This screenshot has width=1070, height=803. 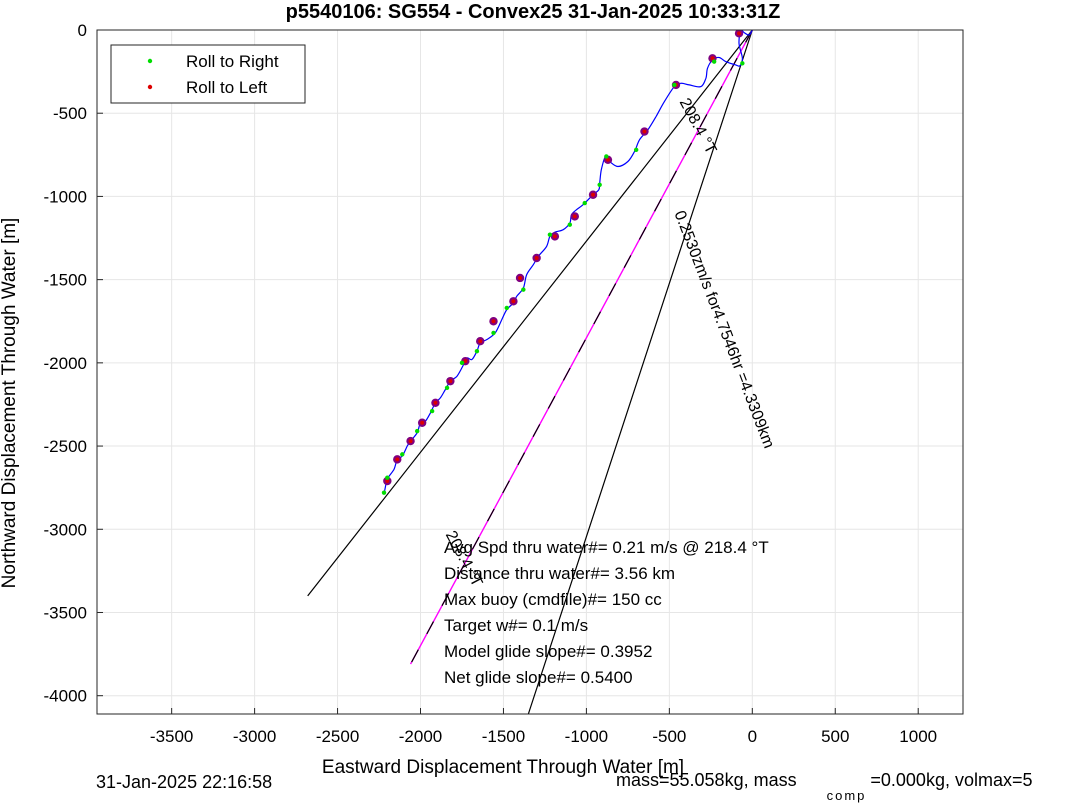 I want to click on y-tick-label: -1000, so click(x=65, y=196).